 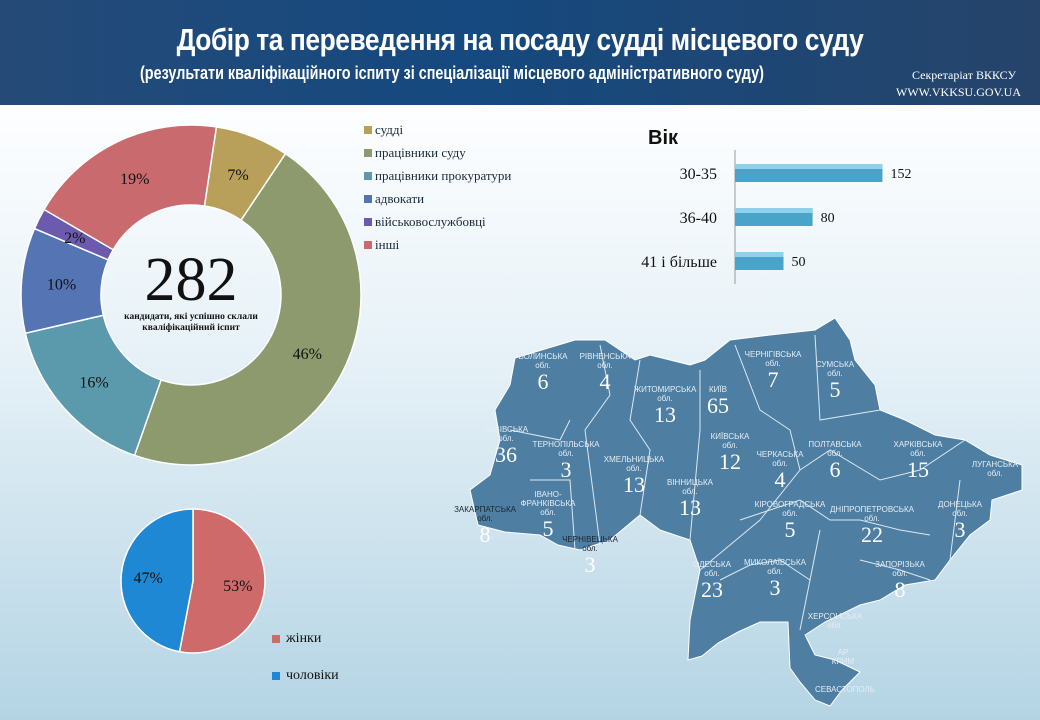 I want to click on region-name: ТЕРНОПІЛЬСЬКА обл., so click(x=566, y=449).